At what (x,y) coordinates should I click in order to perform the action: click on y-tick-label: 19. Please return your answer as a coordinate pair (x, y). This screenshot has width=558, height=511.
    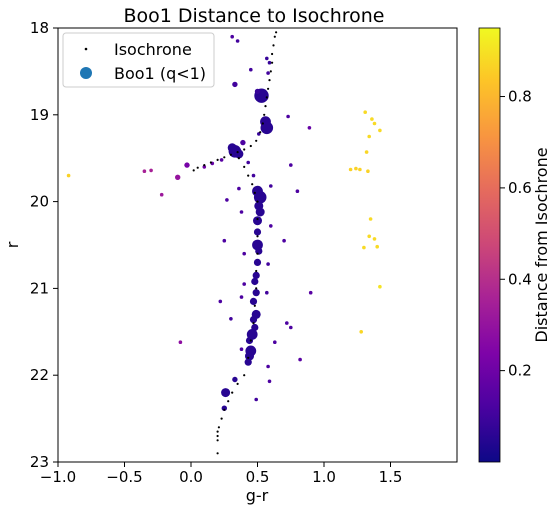
    Looking at the image, I should click on (39, 115).